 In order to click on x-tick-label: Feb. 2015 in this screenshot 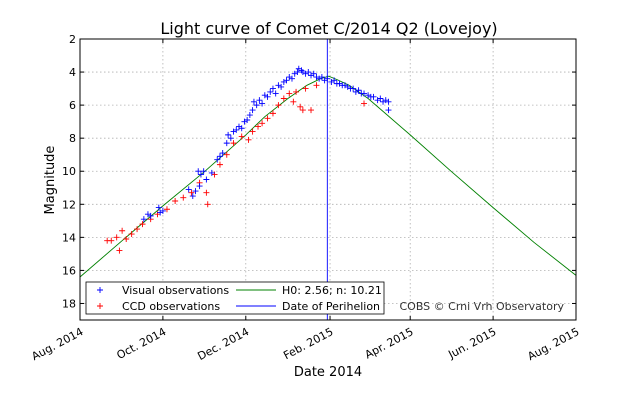, I will do `click(308, 343)`.